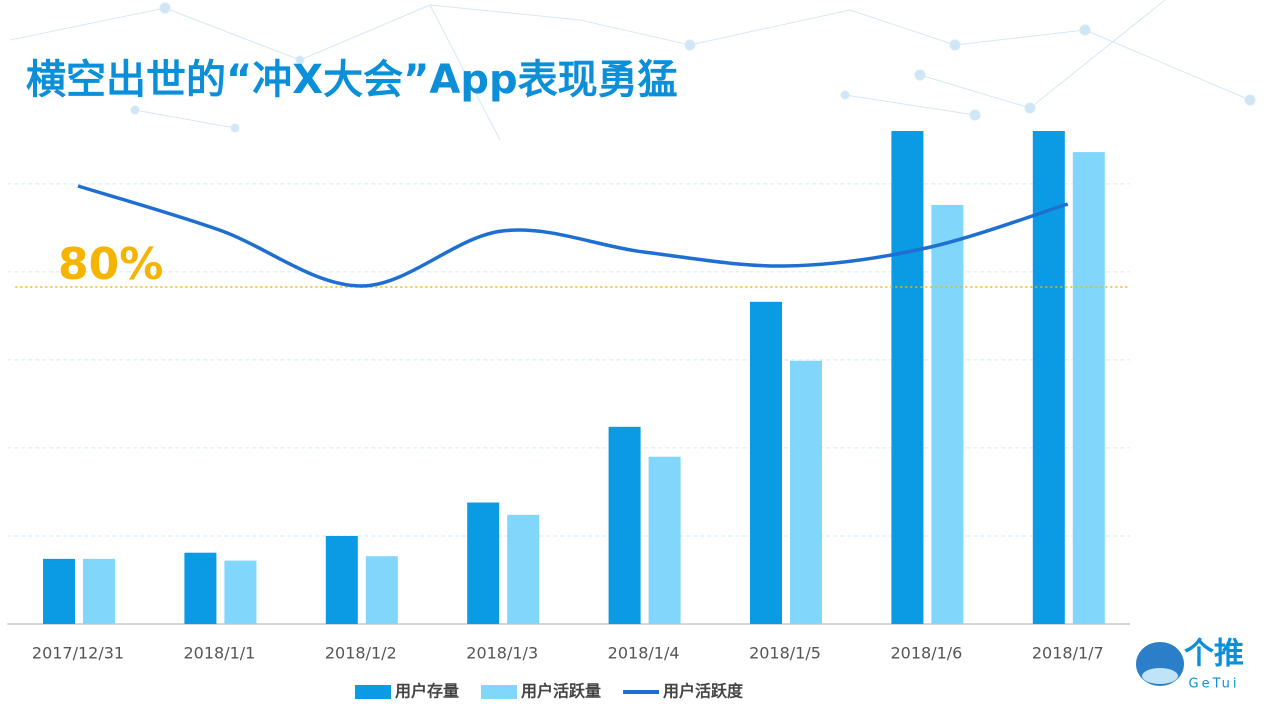 The width and height of the screenshot is (1267, 713). What do you see at coordinates (1068, 653) in the screenshot?
I see `x-tick-label: 2018/1/7` at bounding box center [1068, 653].